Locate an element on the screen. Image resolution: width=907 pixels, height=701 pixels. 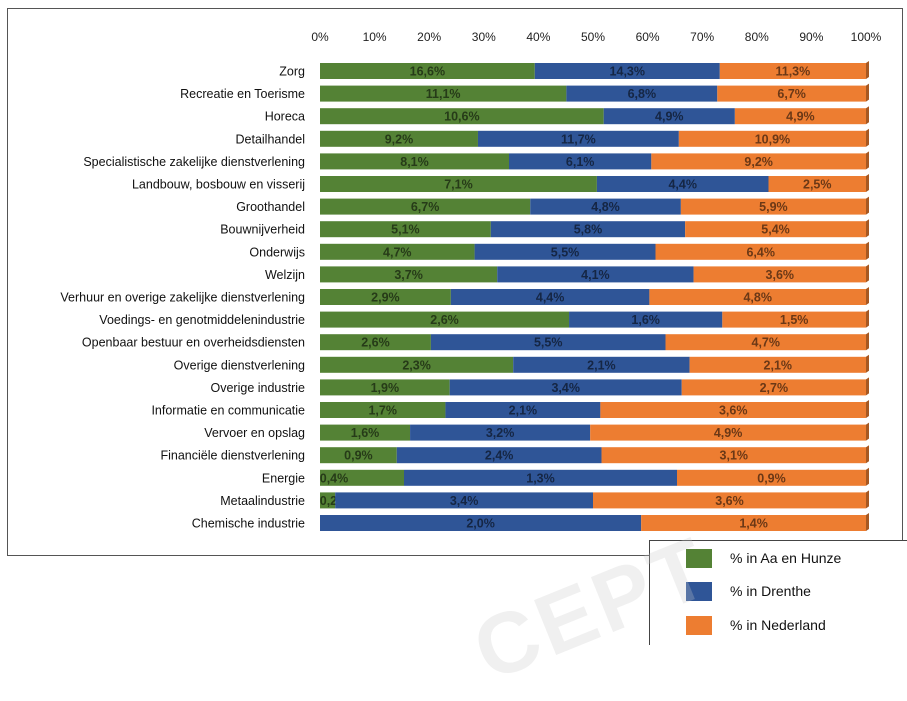
data-label: 11,3% is located at coordinates (793, 72).